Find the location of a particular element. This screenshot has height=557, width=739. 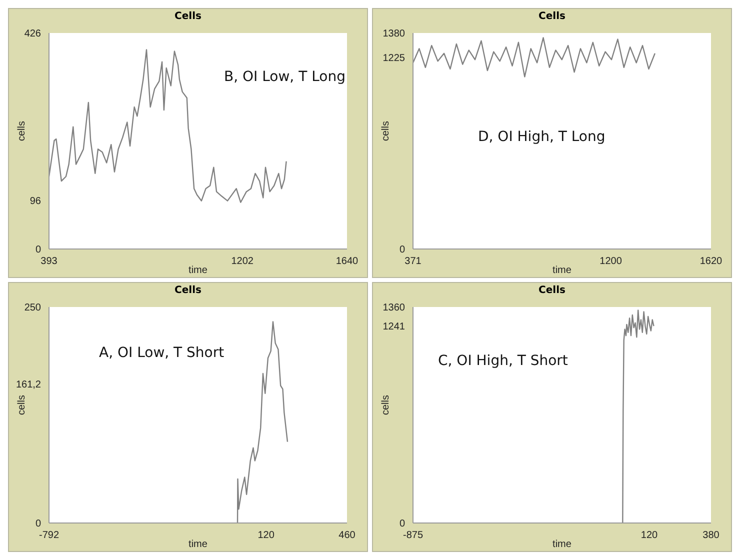

y-tick-label: 1360 is located at coordinates (394, 308).